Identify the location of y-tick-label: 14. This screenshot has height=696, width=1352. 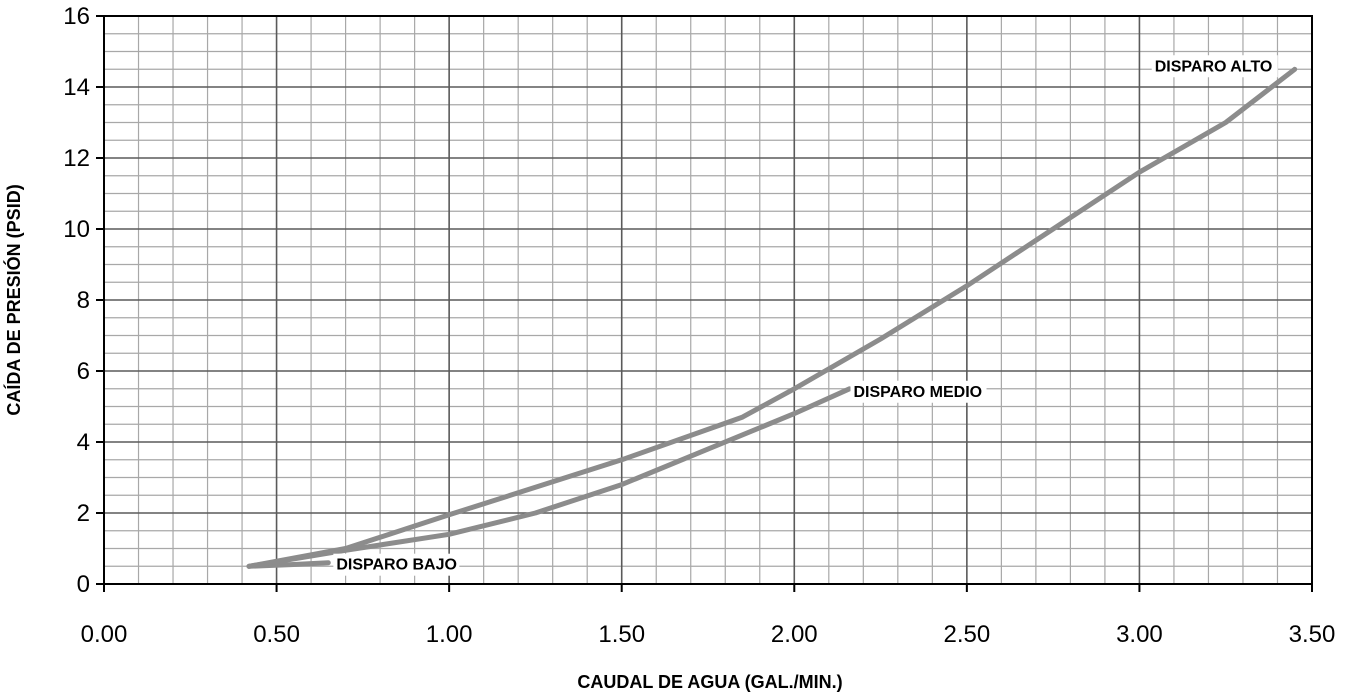
(76, 87).